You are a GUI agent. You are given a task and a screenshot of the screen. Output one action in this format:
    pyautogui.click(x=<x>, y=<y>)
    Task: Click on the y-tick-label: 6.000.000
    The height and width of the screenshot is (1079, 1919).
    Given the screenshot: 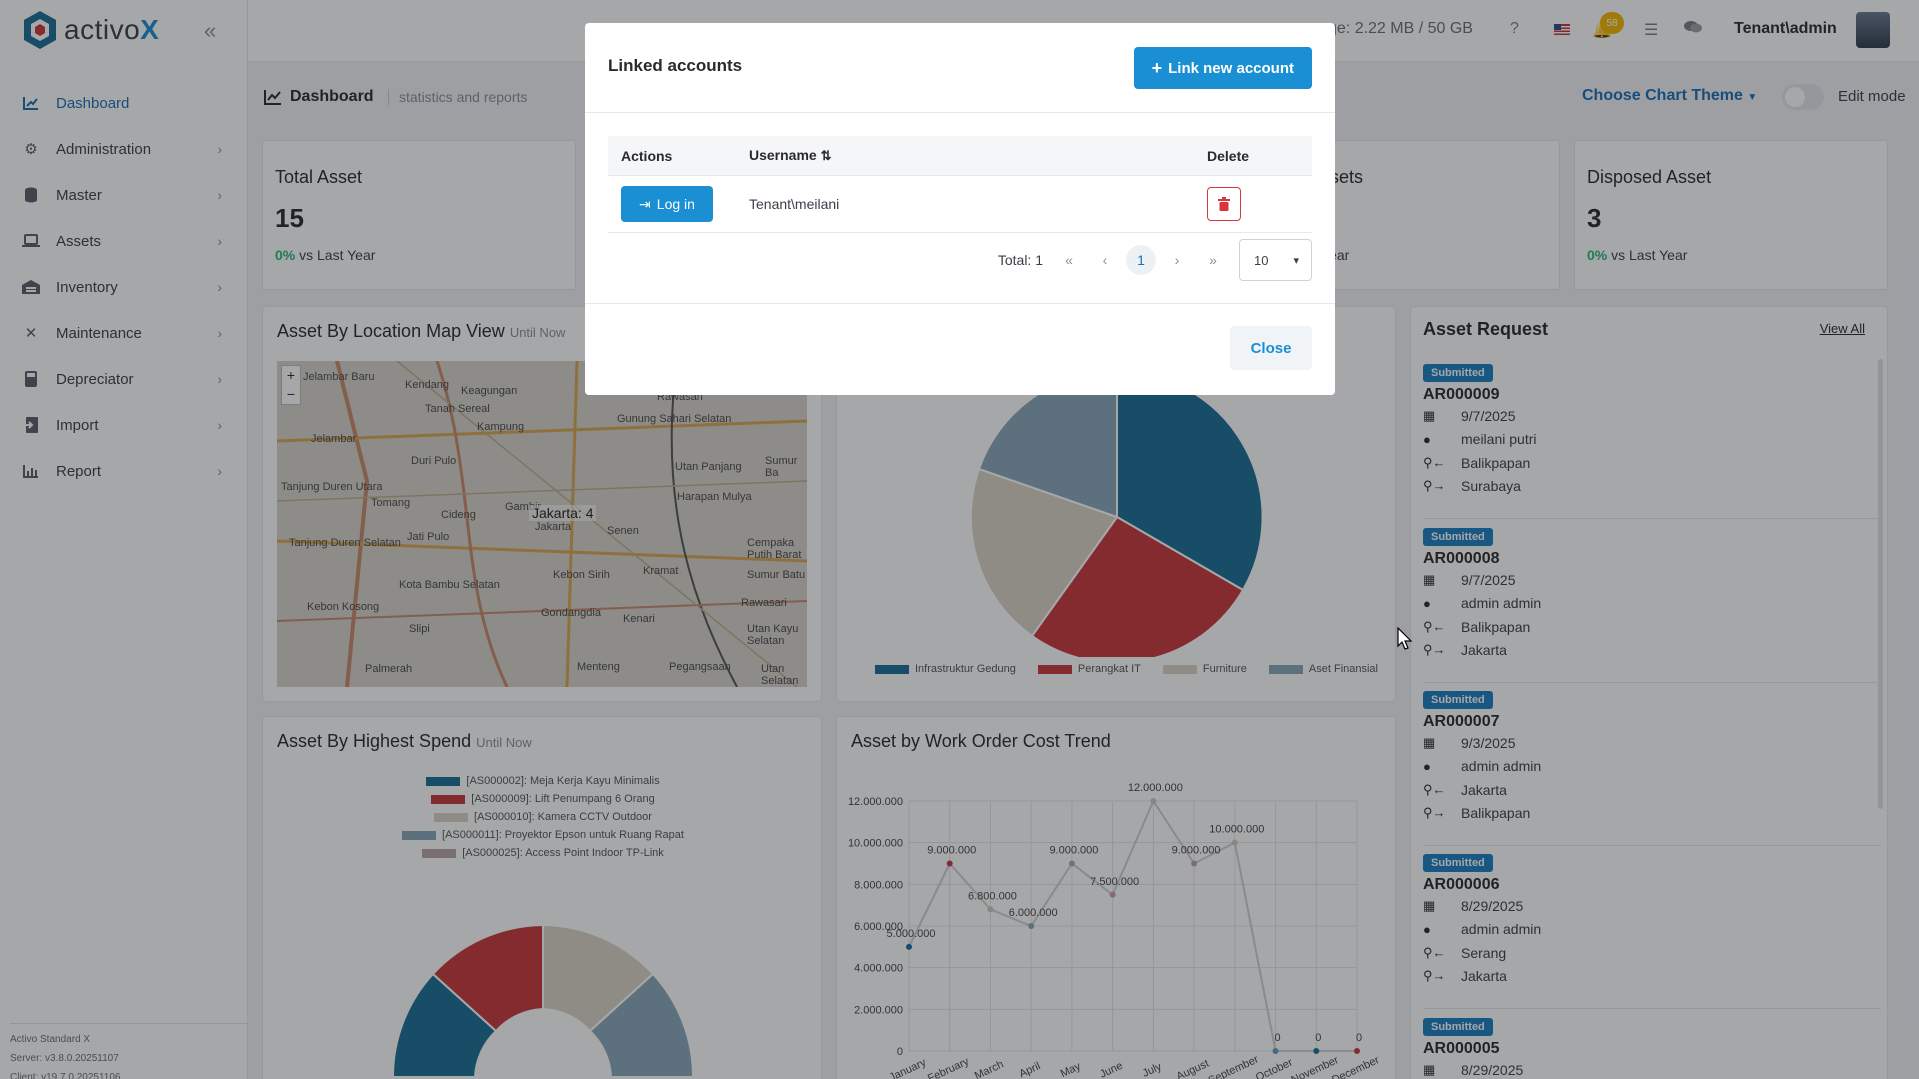 What is the action you would take?
    pyautogui.click(x=878, y=927)
    